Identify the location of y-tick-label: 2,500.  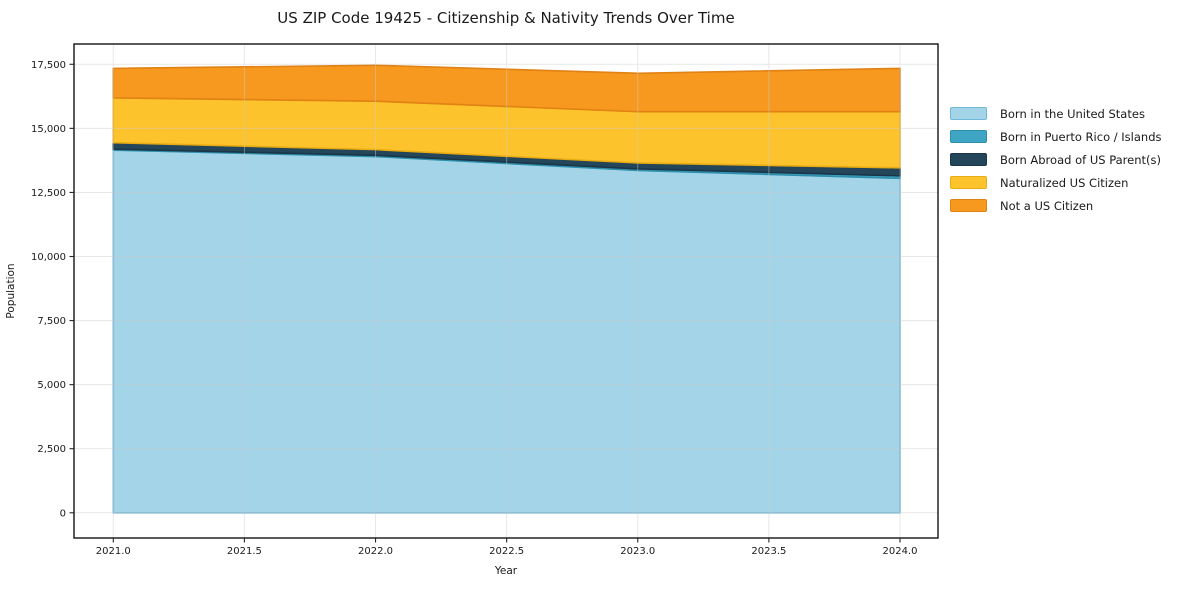
(51, 449).